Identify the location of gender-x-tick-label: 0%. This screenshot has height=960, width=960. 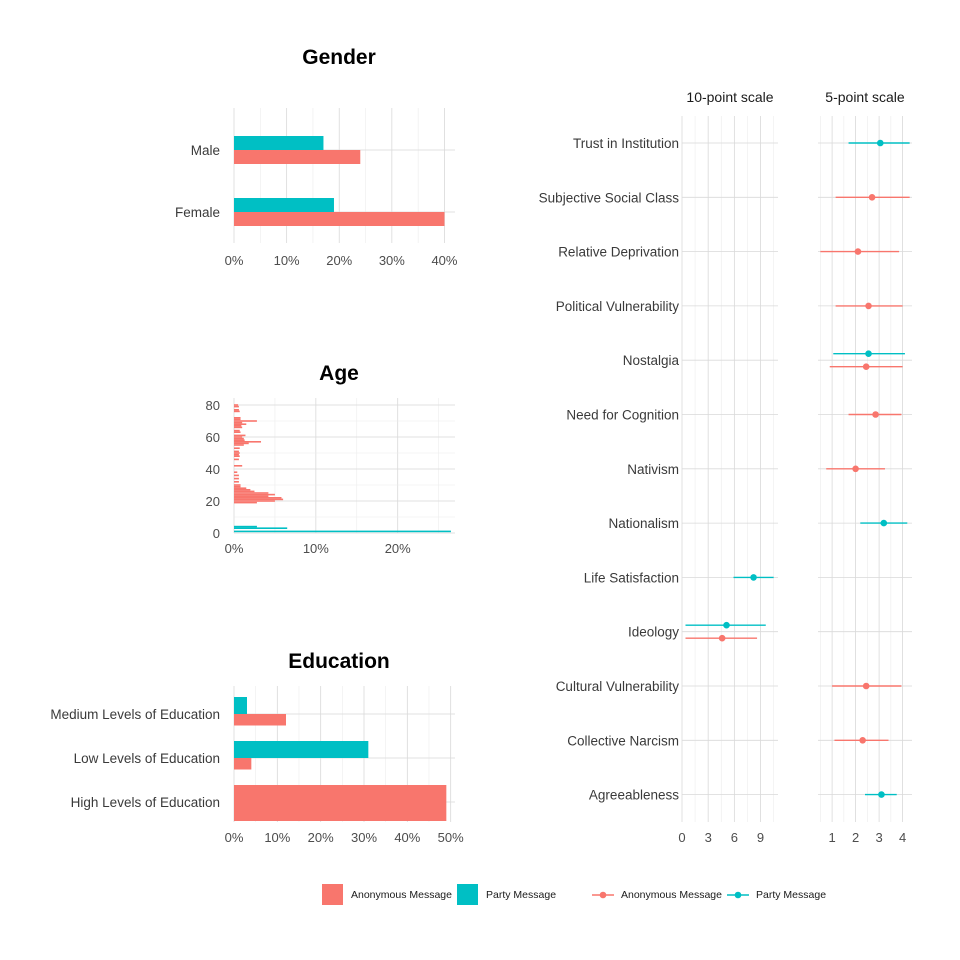
(234, 260).